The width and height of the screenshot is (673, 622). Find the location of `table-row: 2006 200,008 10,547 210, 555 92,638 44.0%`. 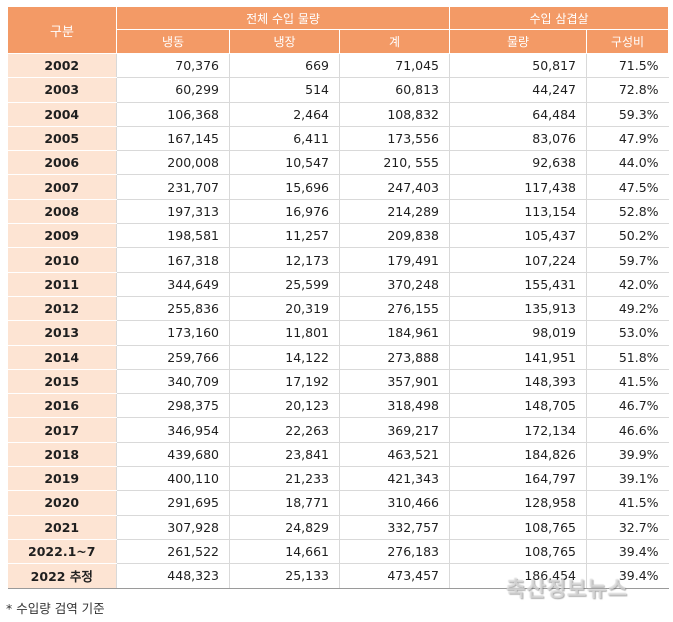

table-row: 2006 200,008 10,547 210, 555 92,638 44.0% is located at coordinates (338, 163).